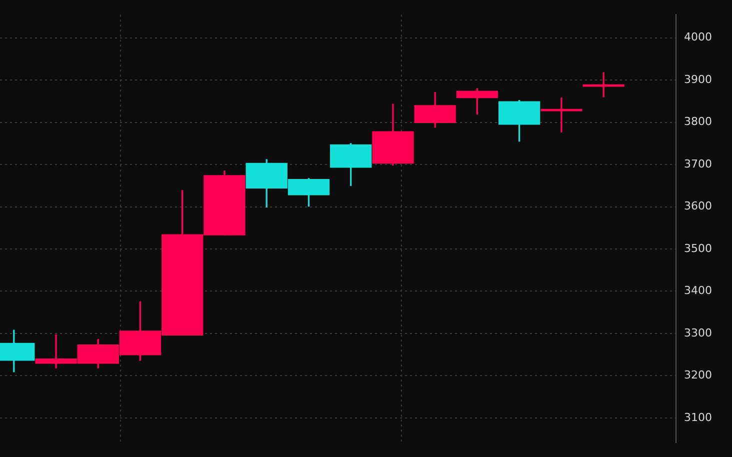 This screenshot has width=732, height=457. I want to click on y-tick-label: 3900, so click(698, 79).